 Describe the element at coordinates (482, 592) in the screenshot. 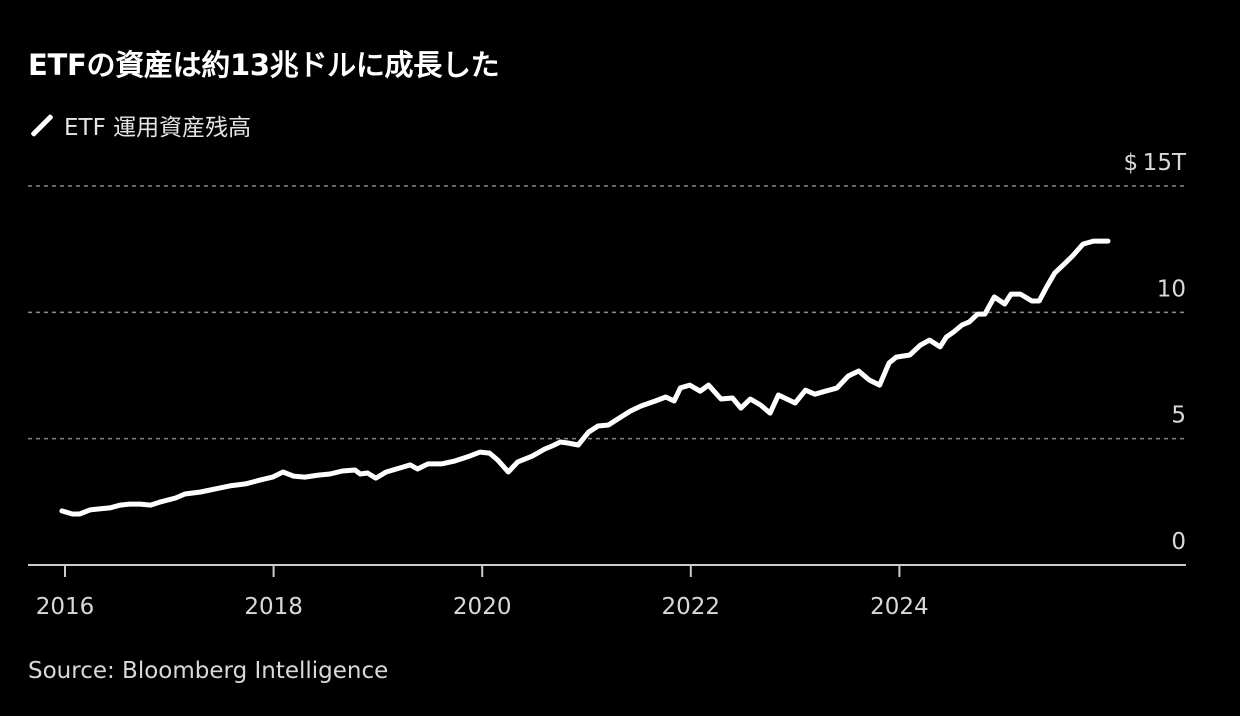

I see `x-axis-ticks: 2016 2018 2020 2022 2024` at that location.